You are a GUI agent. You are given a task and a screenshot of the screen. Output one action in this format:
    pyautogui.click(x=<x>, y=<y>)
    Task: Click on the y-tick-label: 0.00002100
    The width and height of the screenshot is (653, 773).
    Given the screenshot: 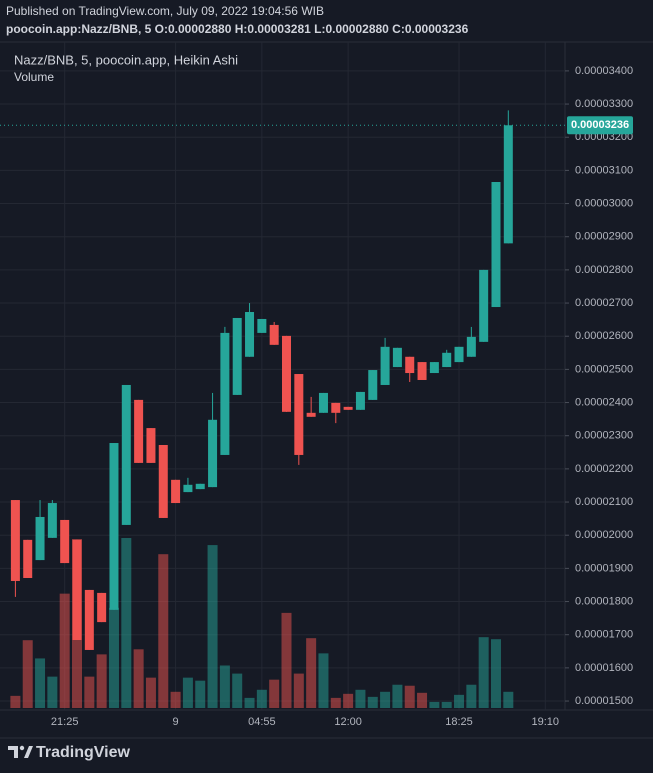 What is the action you would take?
    pyautogui.click(x=604, y=502)
    